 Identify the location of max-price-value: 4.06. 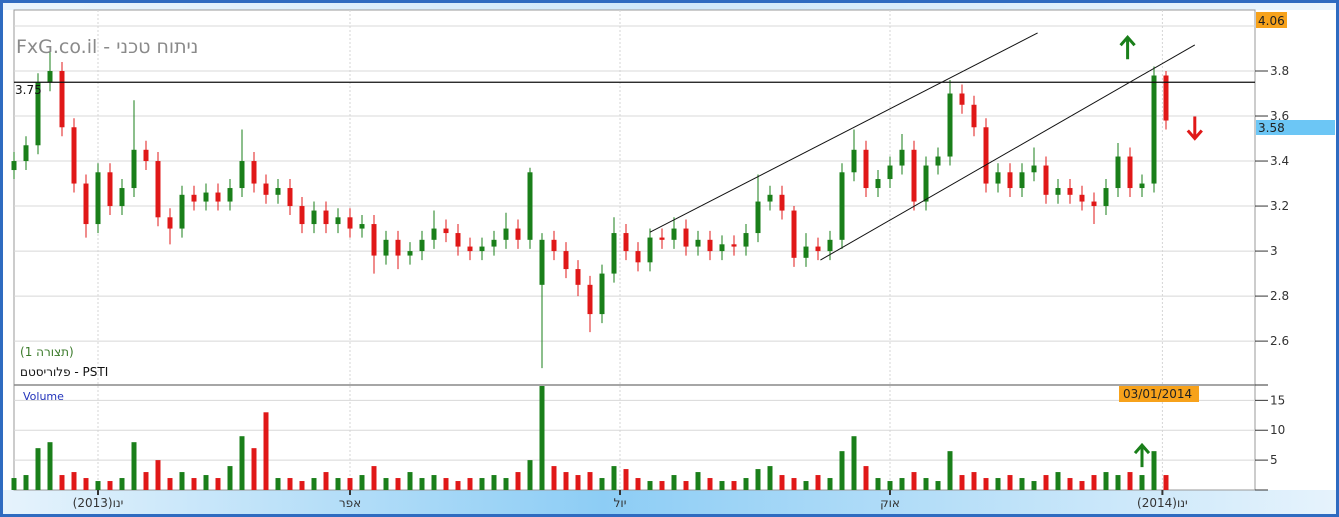
(1271, 21).